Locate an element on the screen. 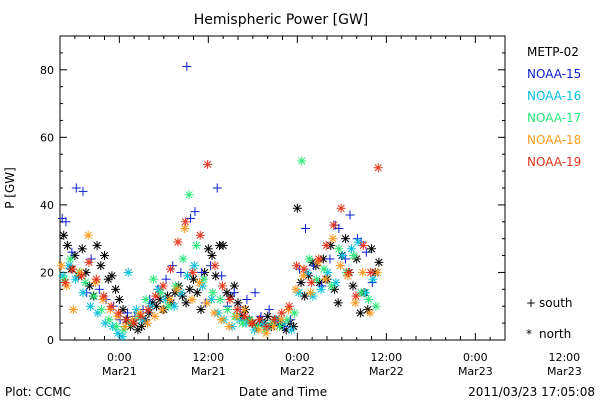 This screenshot has height=400, width=600. legend-entry-noaa-18: NOAA-18 is located at coordinates (554, 140).